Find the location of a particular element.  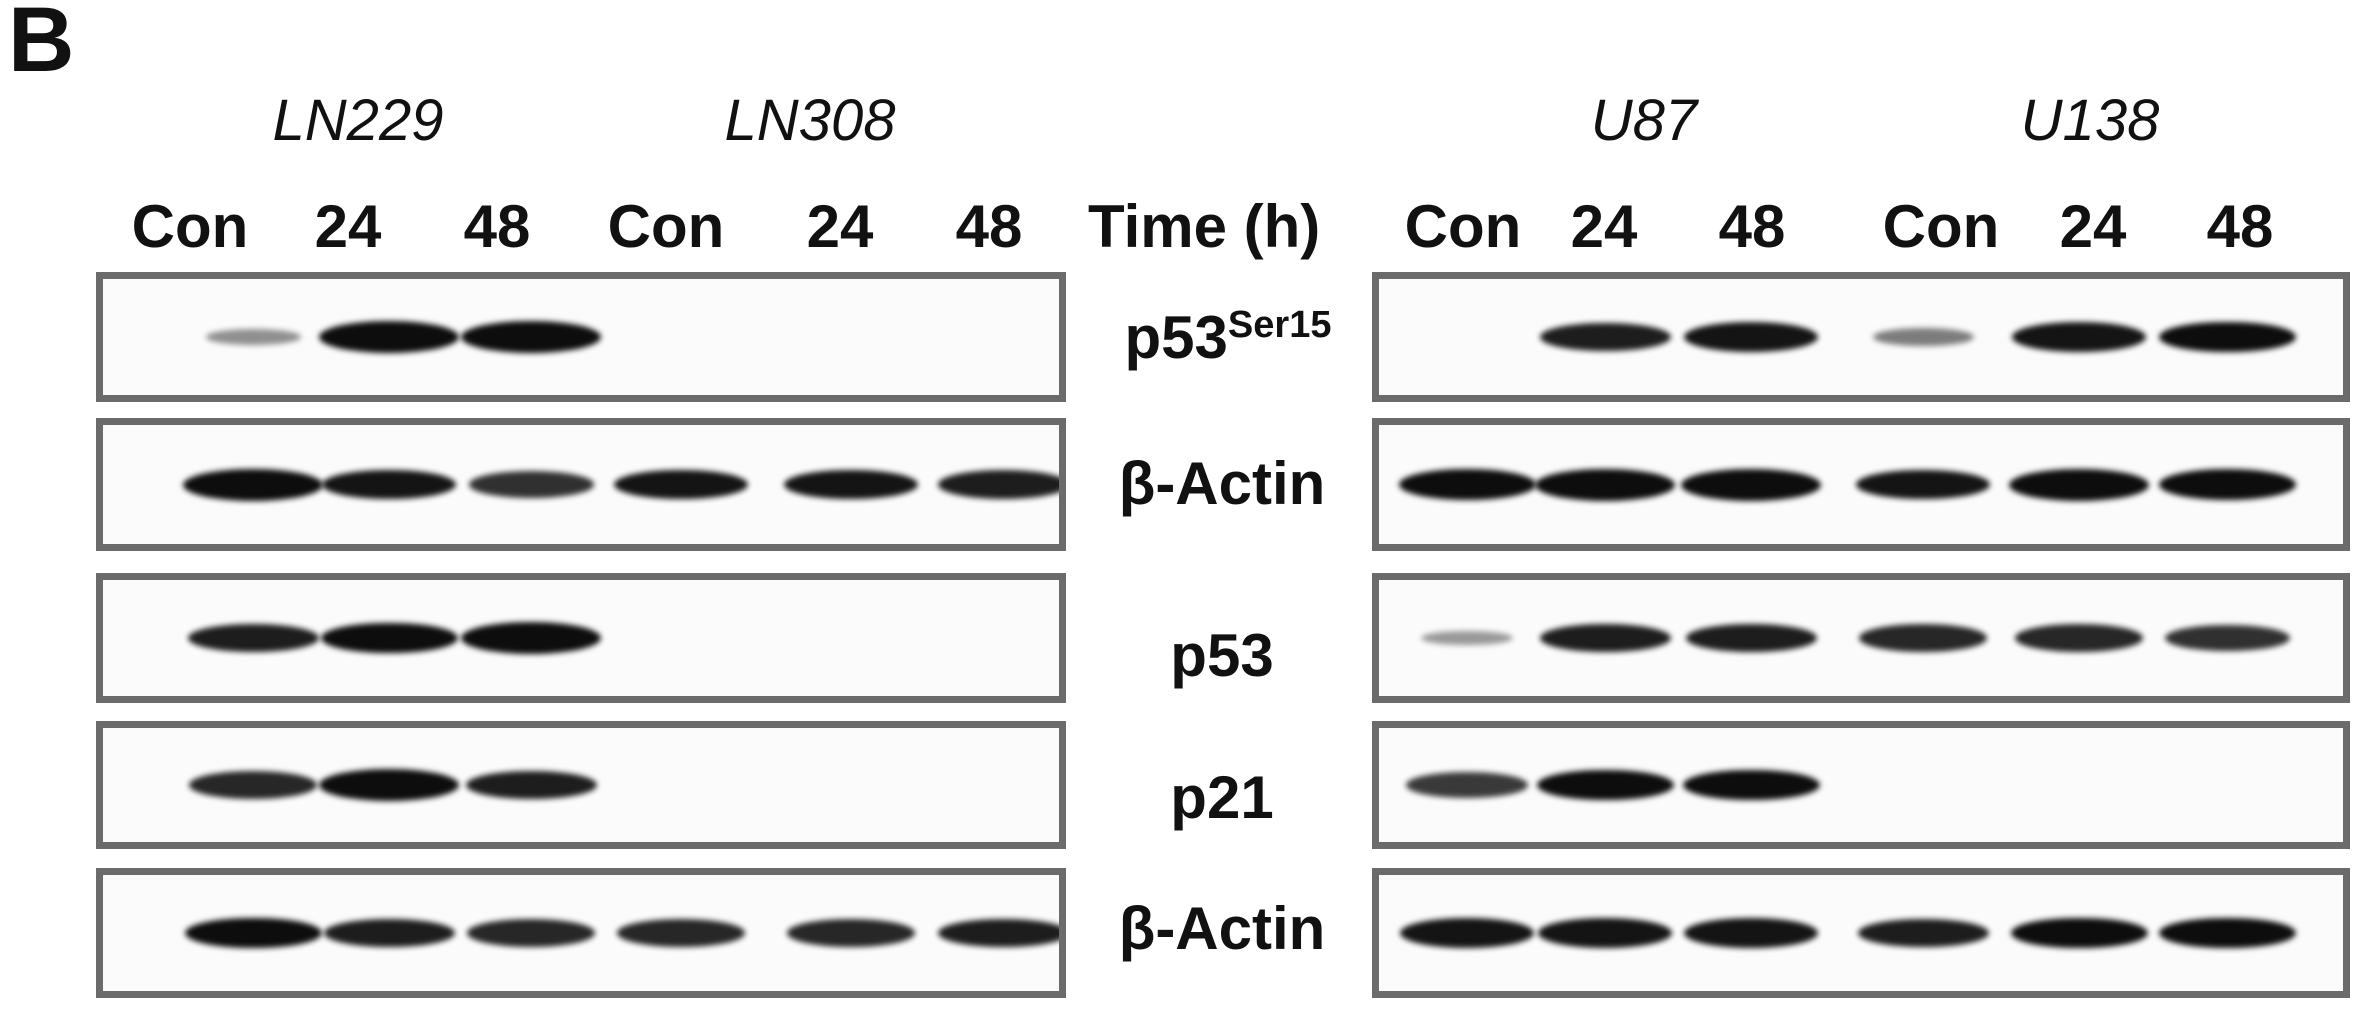

cell-line-label: U87 is located at coordinates (1644, 120).